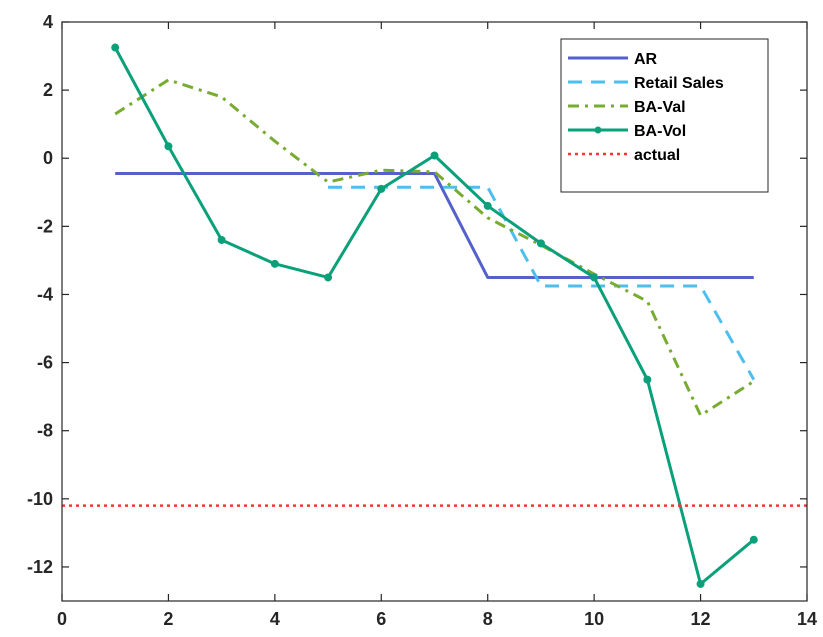 The image size is (823, 637). I want to click on y-tick-label: -6, so click(45, 363).